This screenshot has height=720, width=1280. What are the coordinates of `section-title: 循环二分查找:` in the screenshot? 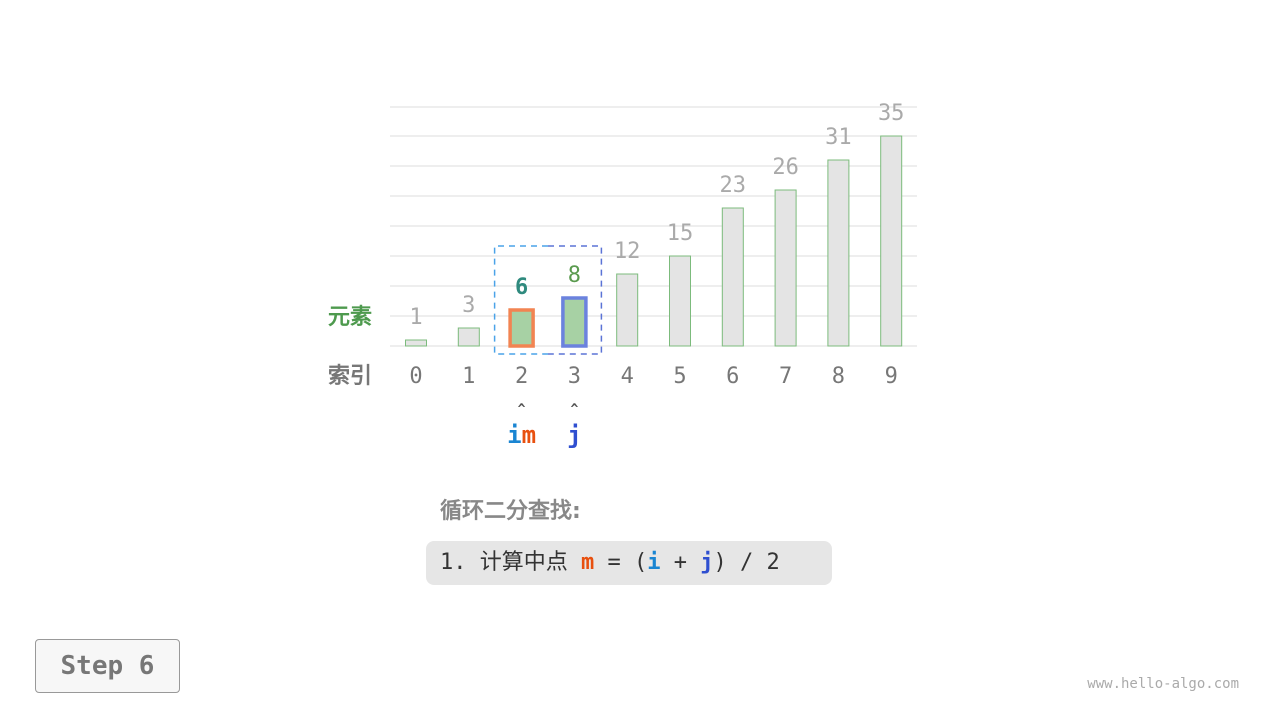 It's located at (510, 511).